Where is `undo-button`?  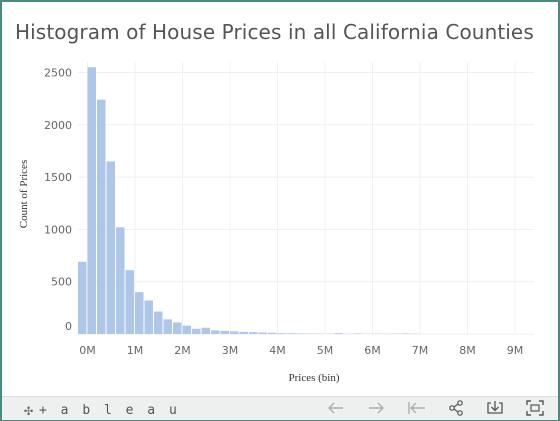
undo-button is located at coordinates (336, 408).